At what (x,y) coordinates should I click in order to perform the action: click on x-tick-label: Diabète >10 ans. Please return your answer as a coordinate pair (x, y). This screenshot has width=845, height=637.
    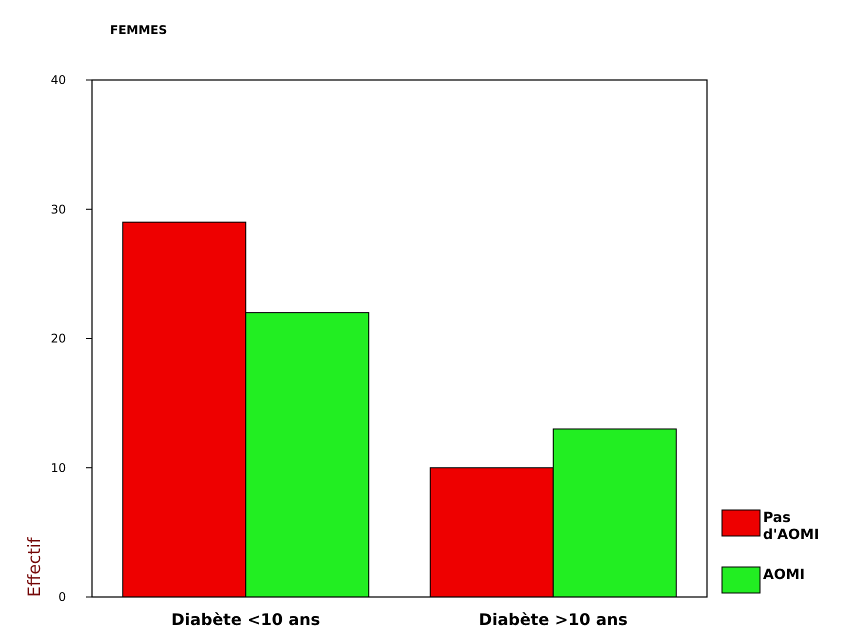
    Looking at the image, I should click on (553, 619).